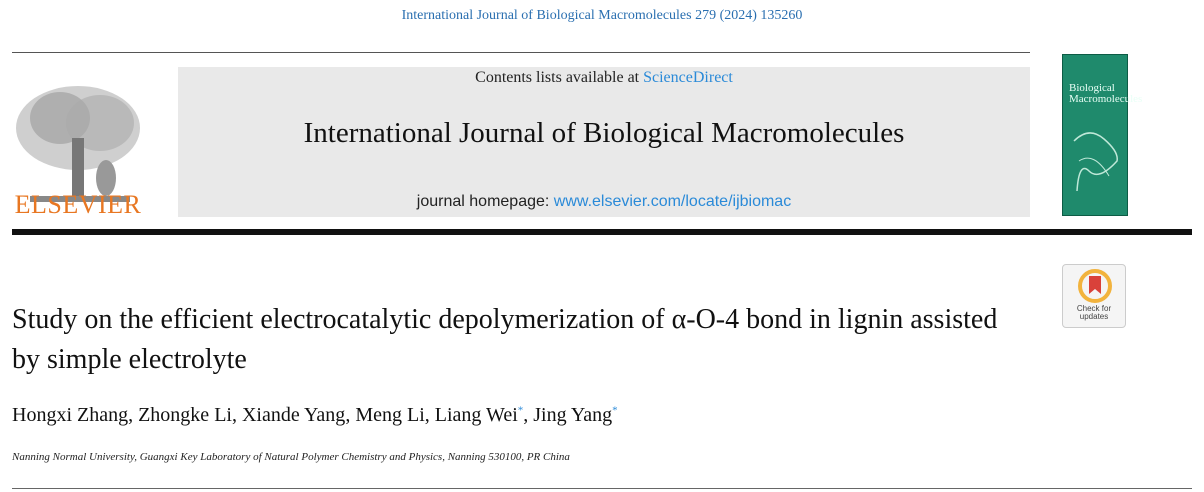 This screenshot has height=492, width=1204. Describe the element at coordinates (78, 144) in the screenshot. I see `publisher-logo` at that location.